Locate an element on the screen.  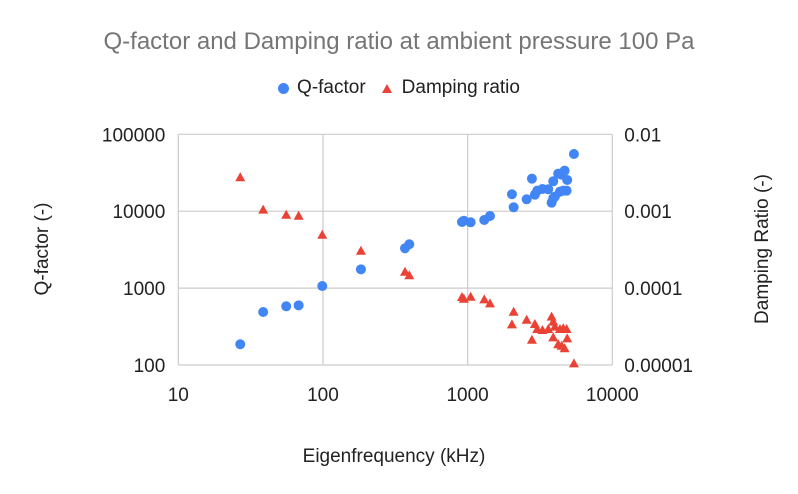
legend-item-q-factor: Q-factor is located at coordinates (322, 88).